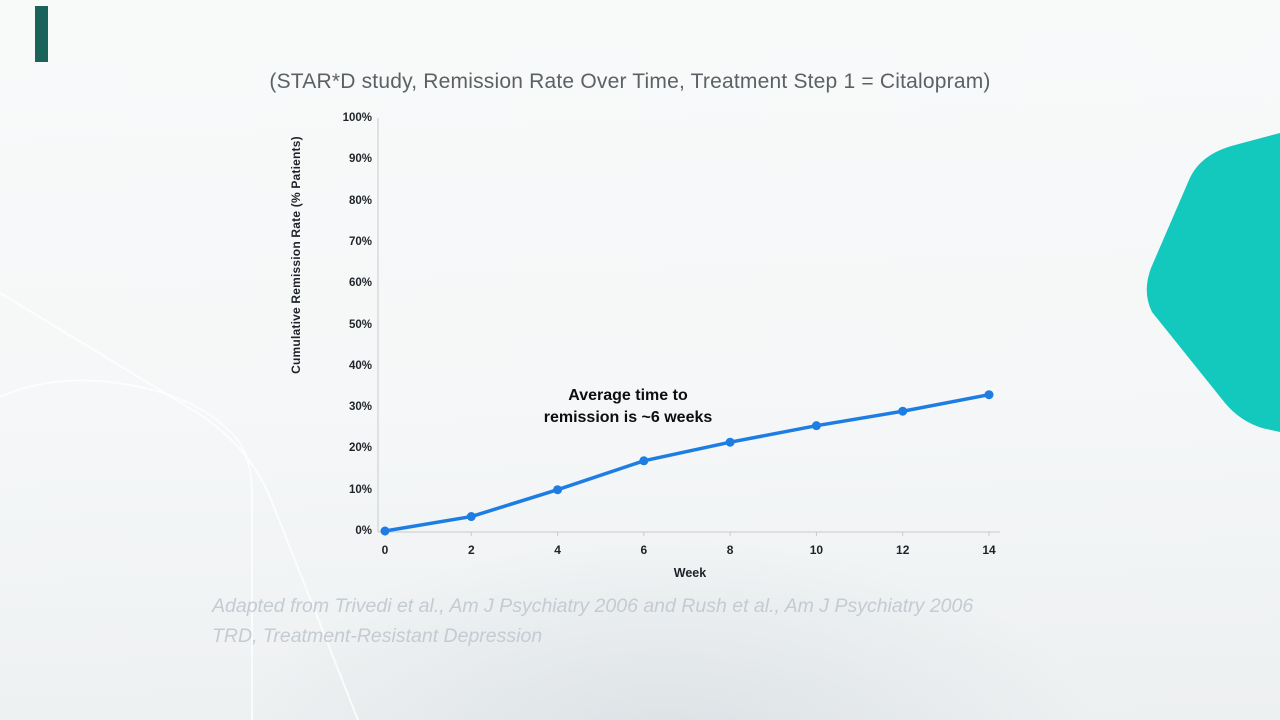 Image resolution: width=1280 pixels, height=720 pixels. I want to click on x-tick-label: 4, so click(557, 550).